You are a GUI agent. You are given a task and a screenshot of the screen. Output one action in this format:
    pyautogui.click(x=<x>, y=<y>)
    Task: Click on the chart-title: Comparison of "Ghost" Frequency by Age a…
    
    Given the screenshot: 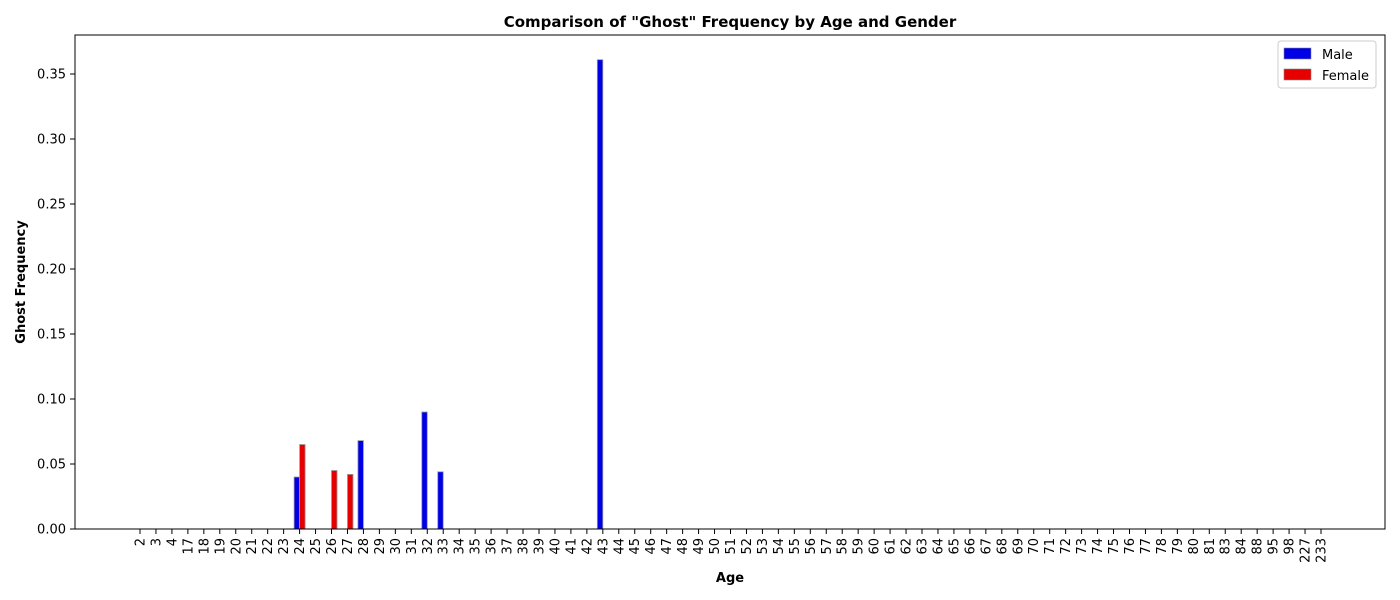 What is the action you would take?
    pyautogui.click(x=730, y=22)
    